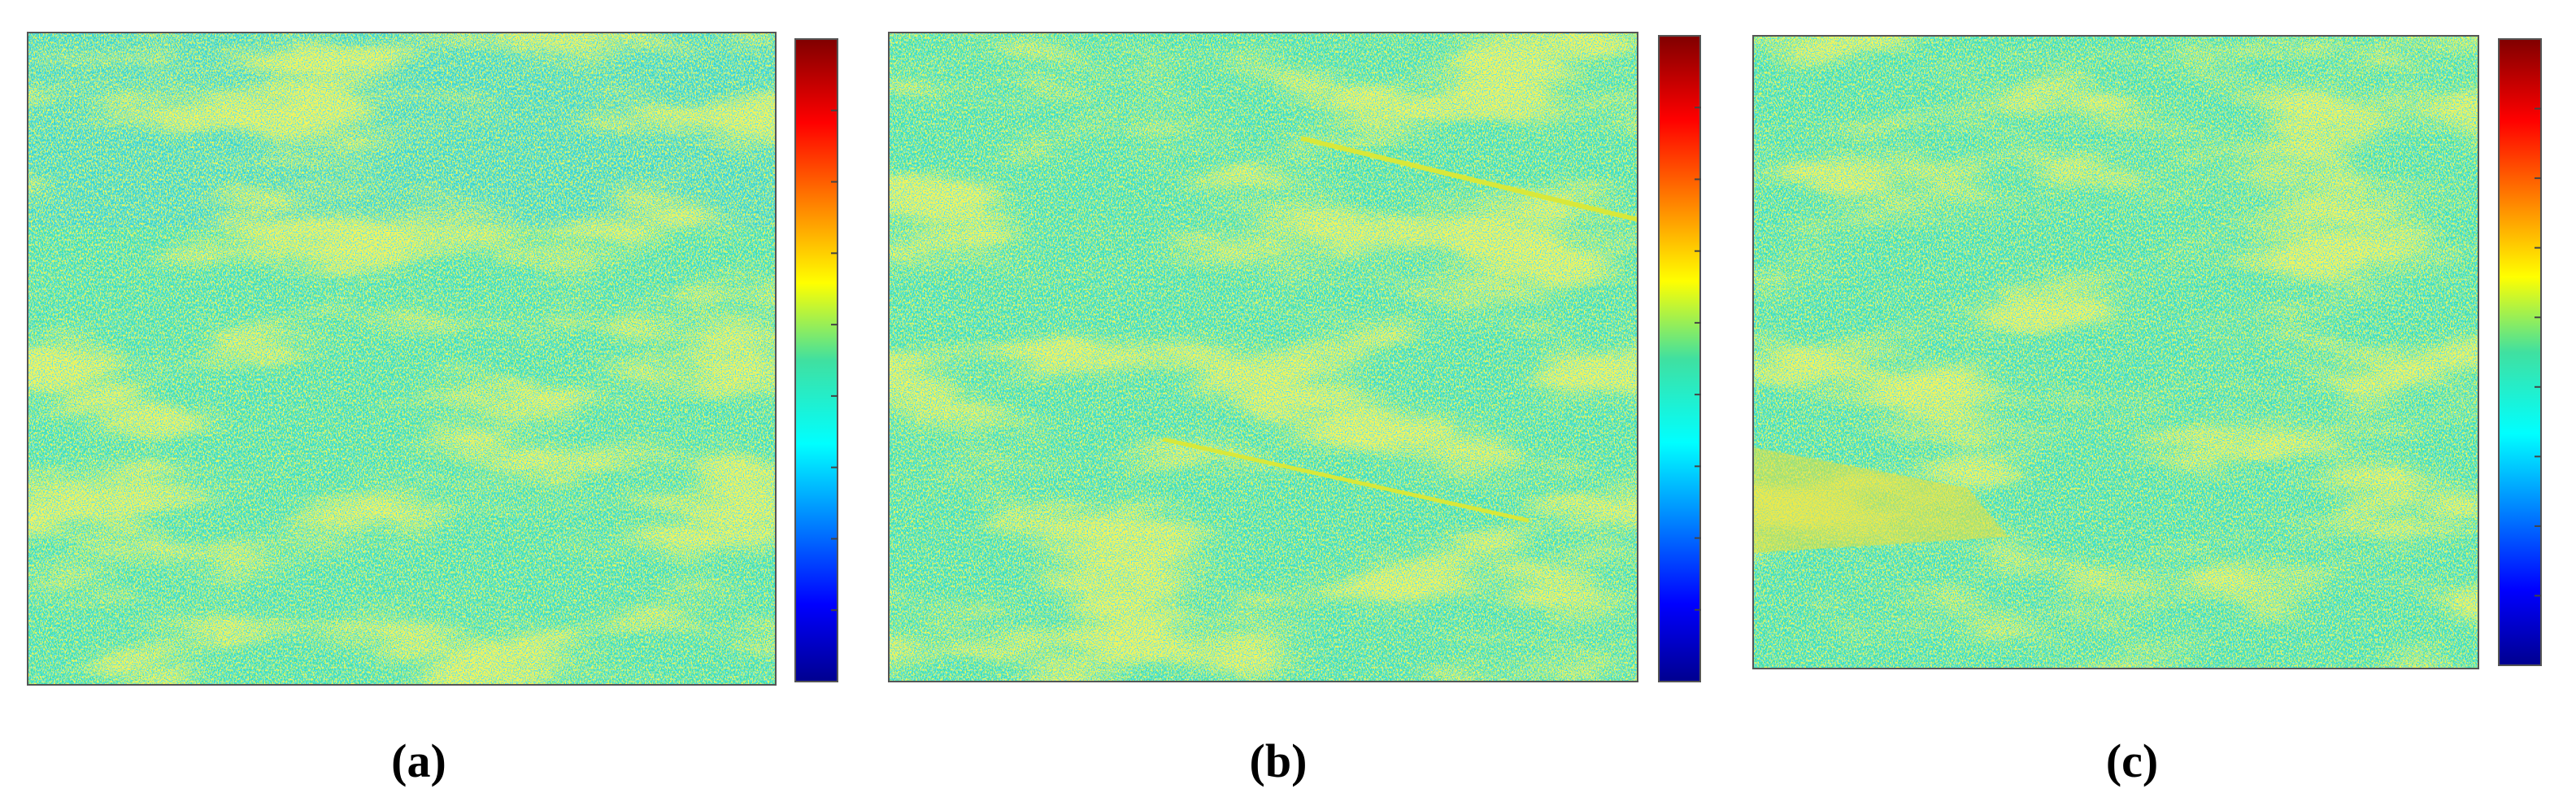 This screenshot has width=2576, height=806. I want to click on panel-label: (a), so click(419, 760).